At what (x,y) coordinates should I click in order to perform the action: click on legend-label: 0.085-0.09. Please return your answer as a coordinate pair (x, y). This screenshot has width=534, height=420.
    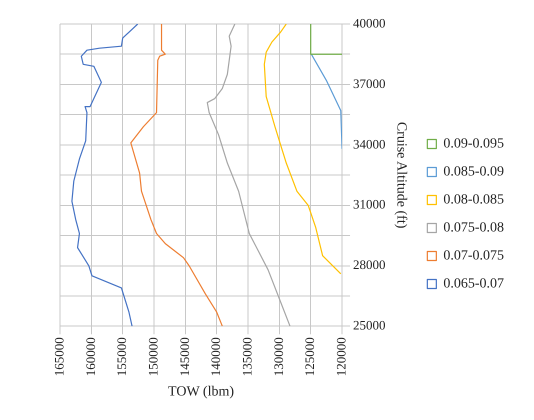
    Looking at the image, I should click on (473, 172).